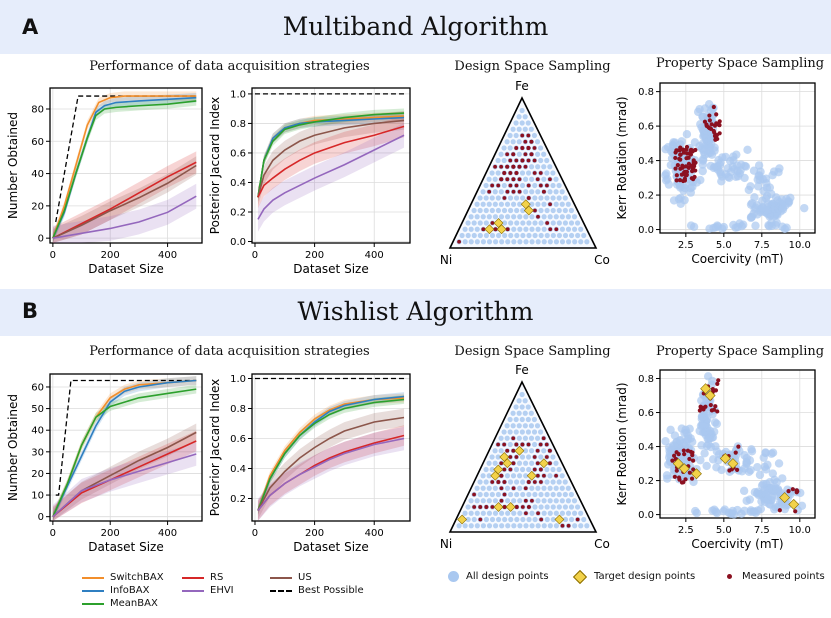  What do you see at coordinates (317, 590) in the screenshot?
I see `legend-item-best-possible: Best Possible` at bounding box center [317, 590].